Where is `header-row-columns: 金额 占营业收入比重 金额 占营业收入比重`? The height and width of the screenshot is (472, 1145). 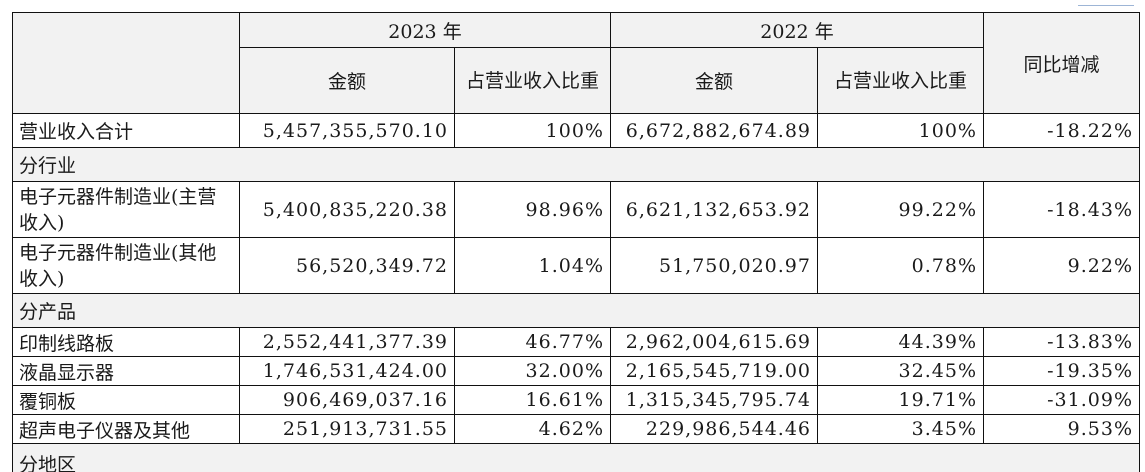 header-row-columns: 金额 占营业收入比重 金额 占营业收入比重 is located at coordinates (576, 80).